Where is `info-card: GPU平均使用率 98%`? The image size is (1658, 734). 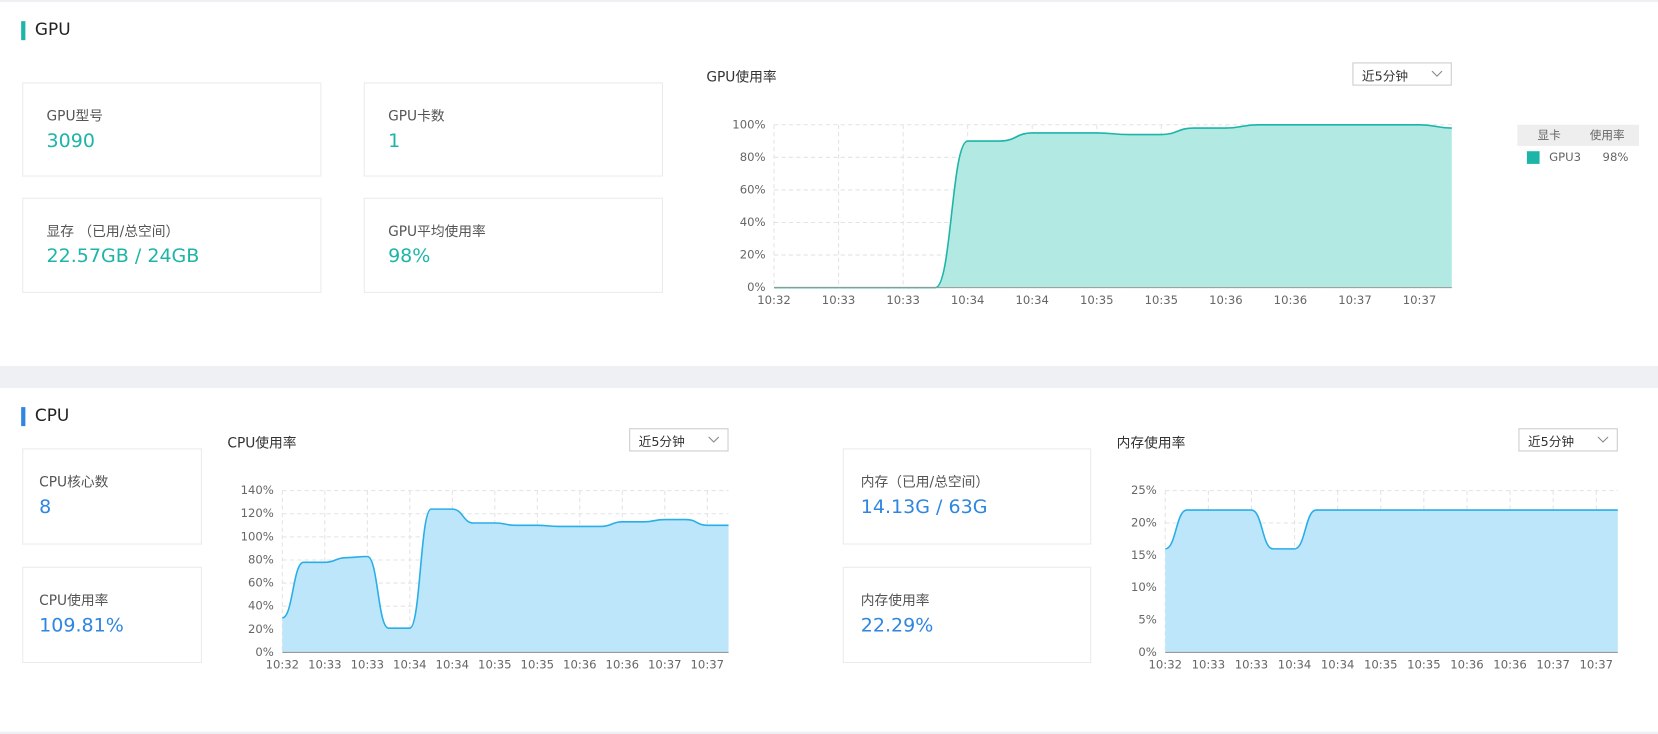
info-card: GPU平均使用率 98% is located at coordinates (513, 245).